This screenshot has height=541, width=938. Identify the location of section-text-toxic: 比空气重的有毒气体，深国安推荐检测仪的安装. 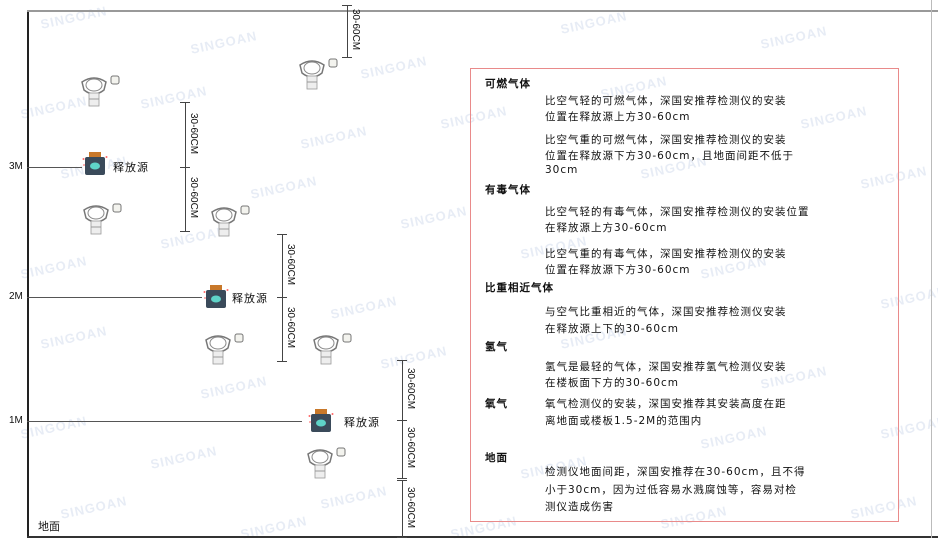
(666, 254).